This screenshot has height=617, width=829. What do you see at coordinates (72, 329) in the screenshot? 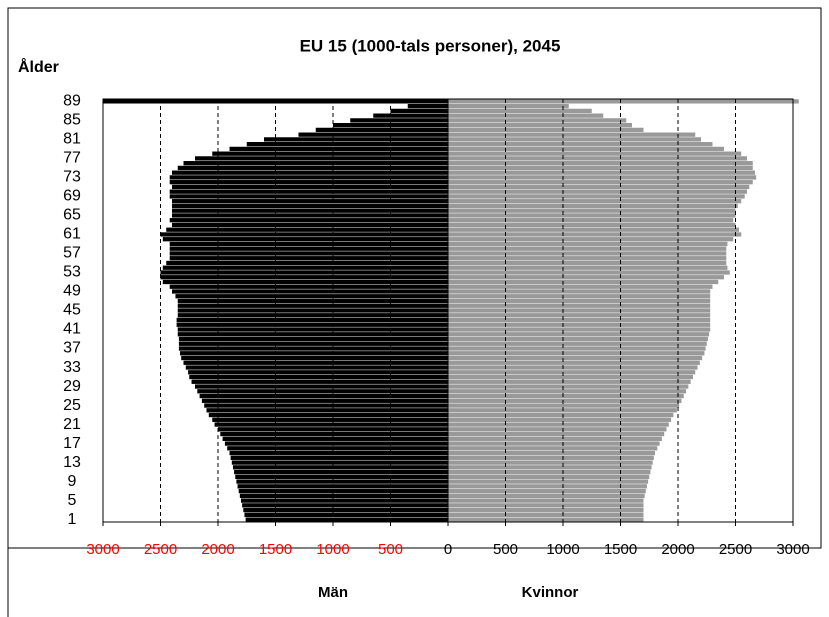
I see `y-tick-label: 41` at bounding box center [72, 329].